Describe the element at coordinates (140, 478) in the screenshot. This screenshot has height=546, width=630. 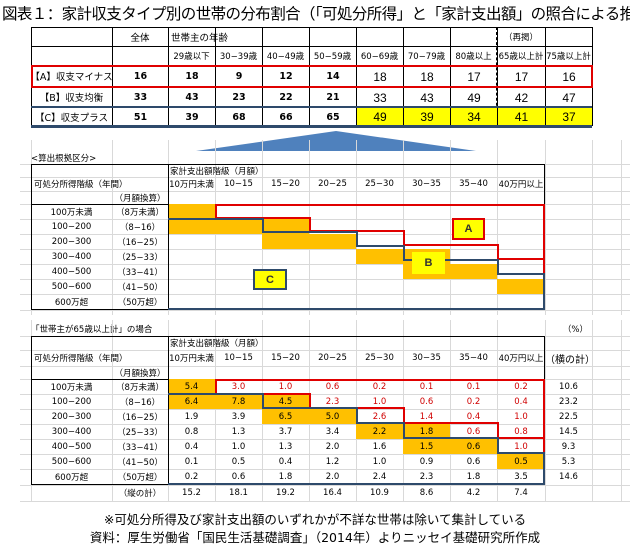
I see `income-row-monthly: （50万超）` at that location.